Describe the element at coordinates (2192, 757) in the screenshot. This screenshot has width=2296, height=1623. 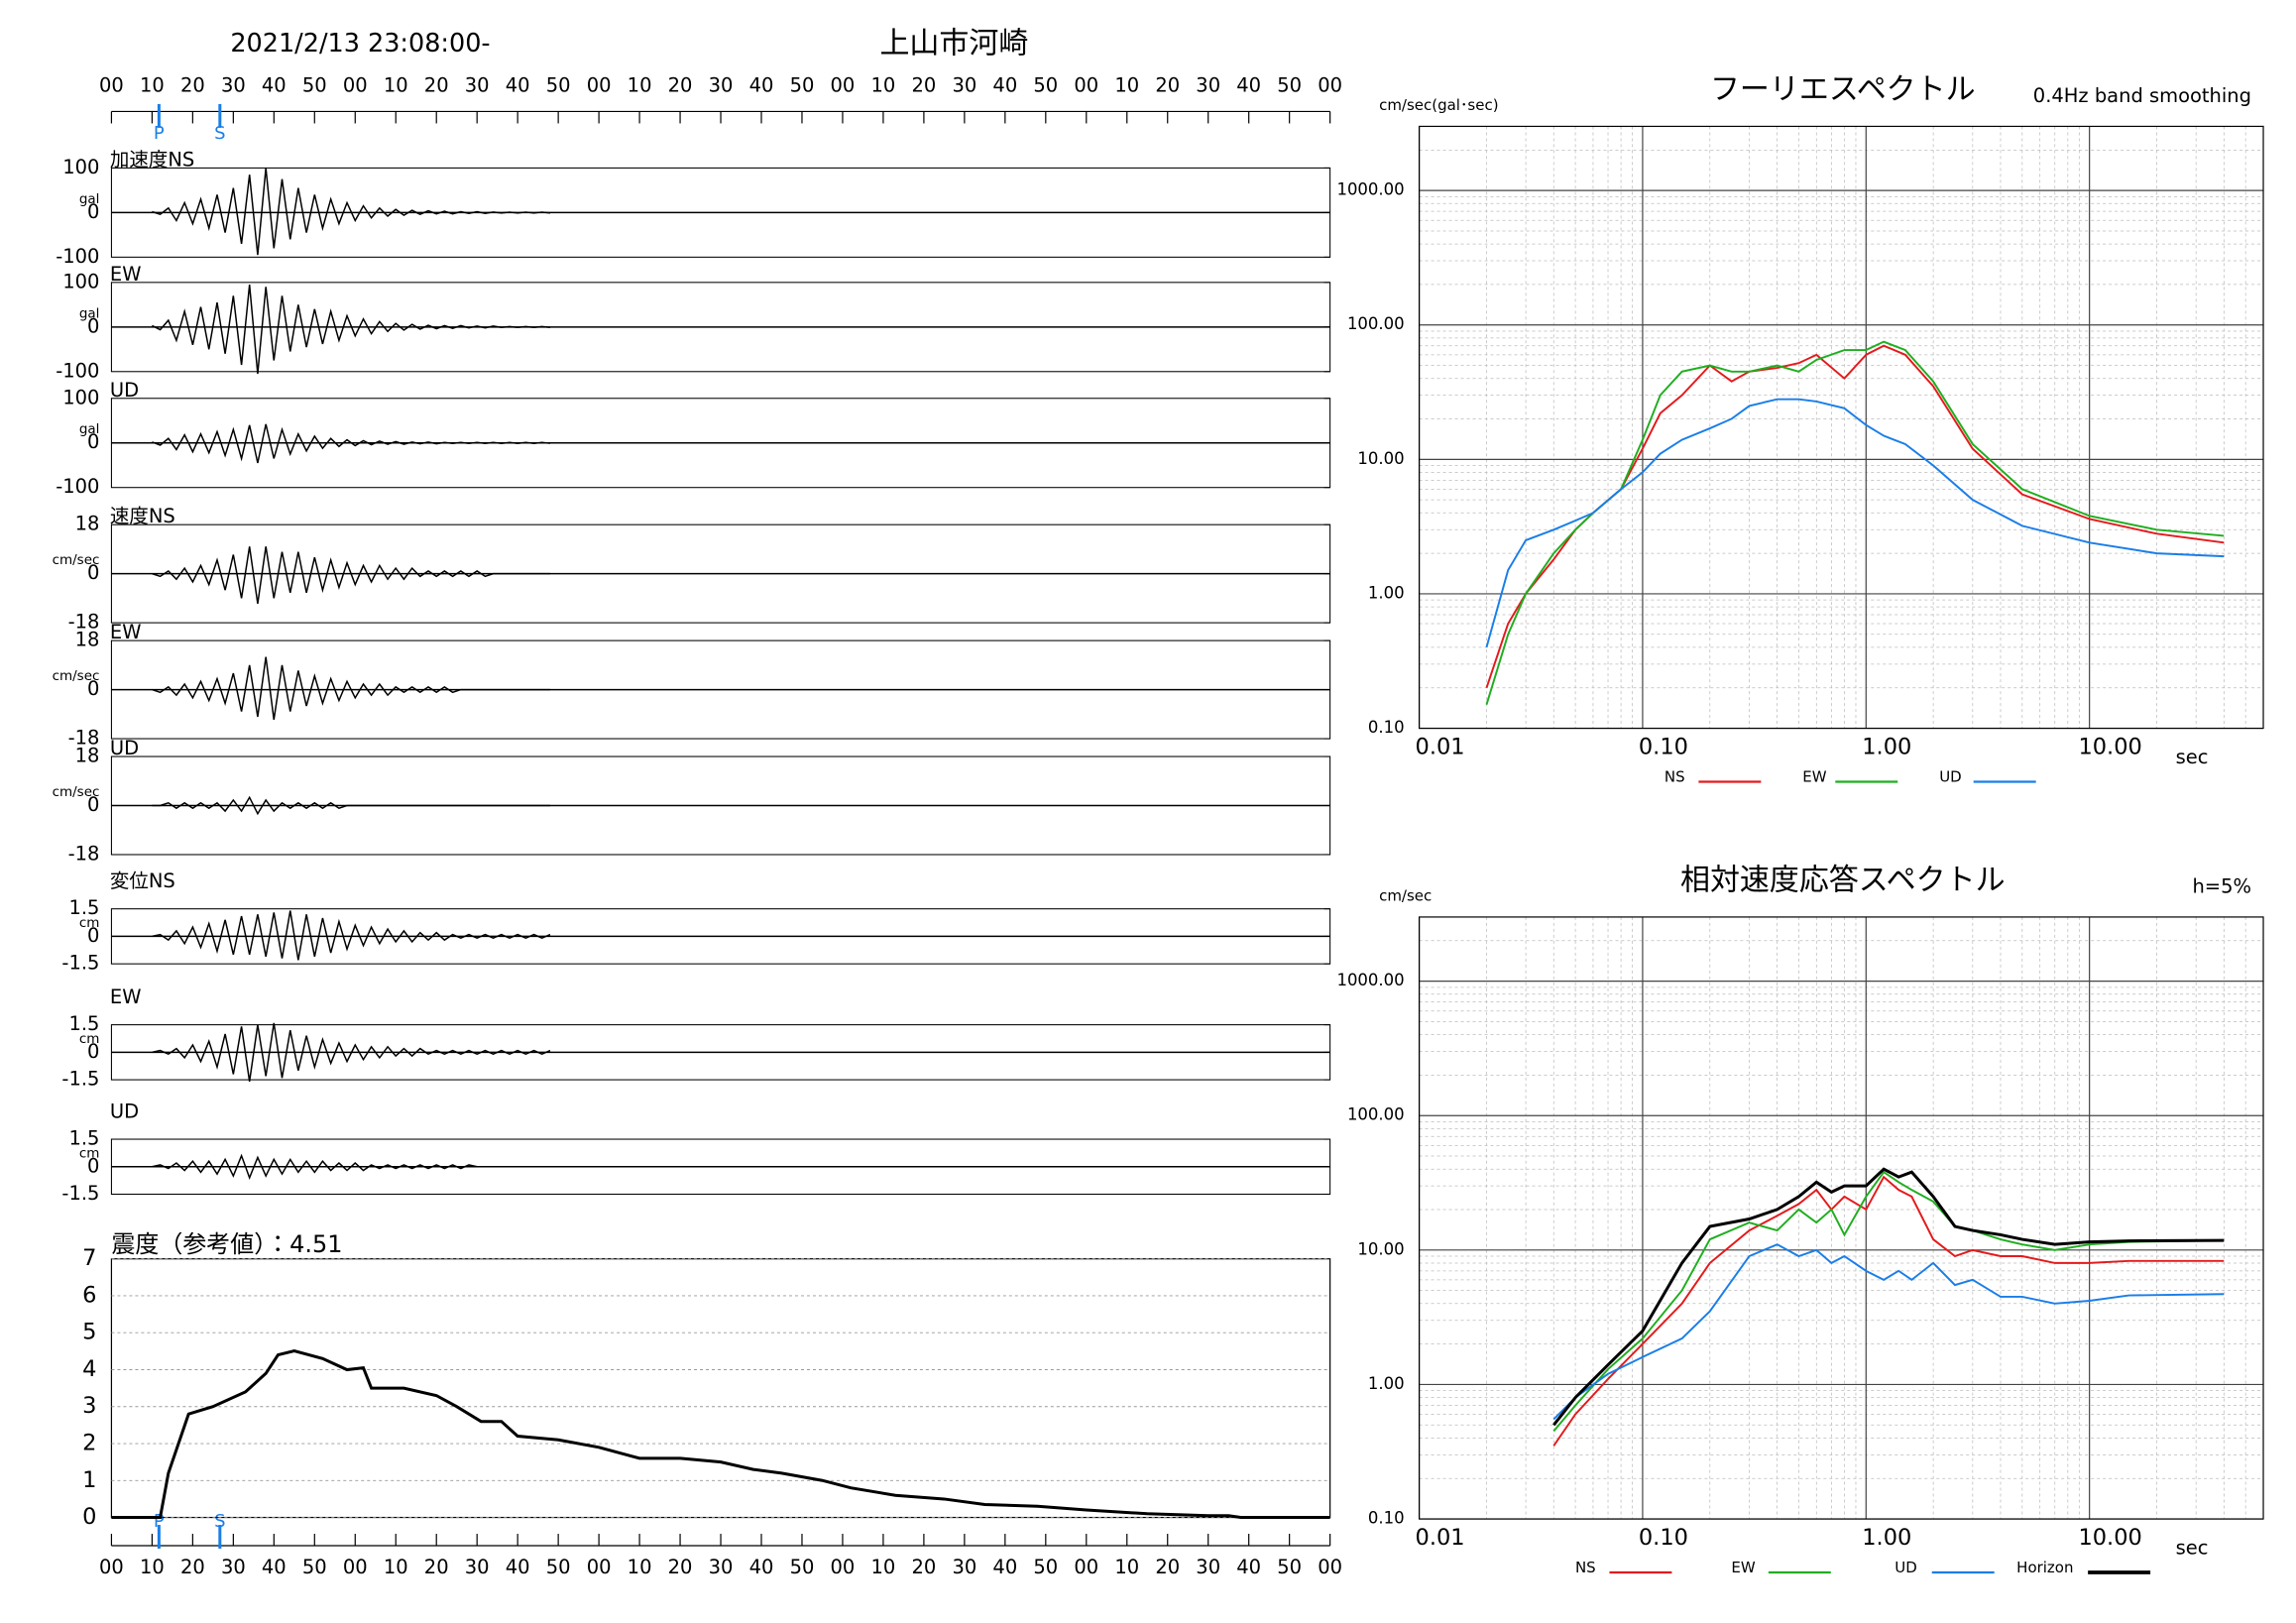
I see `x-axis-label: sec` at that location.